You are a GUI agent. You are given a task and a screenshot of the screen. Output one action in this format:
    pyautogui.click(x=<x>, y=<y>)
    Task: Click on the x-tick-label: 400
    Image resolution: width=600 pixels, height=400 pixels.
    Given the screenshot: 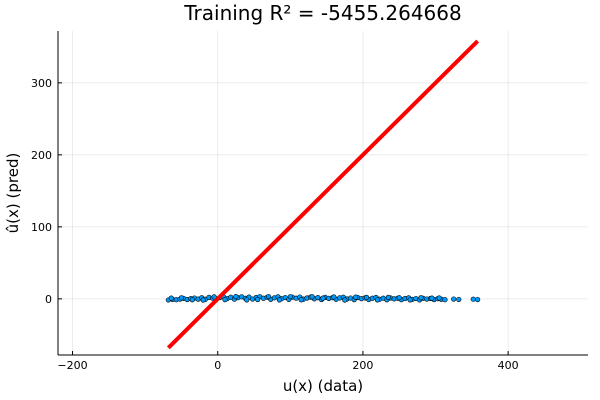 What is the action you would take?
    pyautogui.click(x=508, y=365)
    